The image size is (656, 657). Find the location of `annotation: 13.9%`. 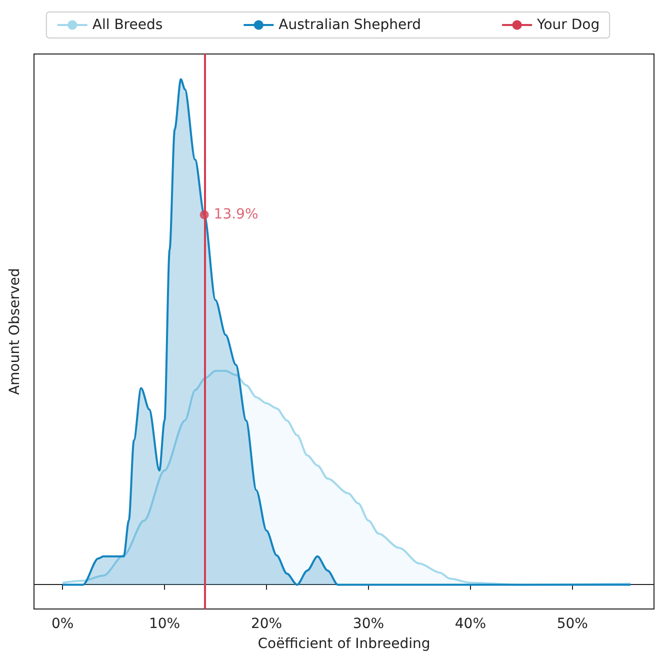

annotation: 13.9% is located at coordinates (236, 214).